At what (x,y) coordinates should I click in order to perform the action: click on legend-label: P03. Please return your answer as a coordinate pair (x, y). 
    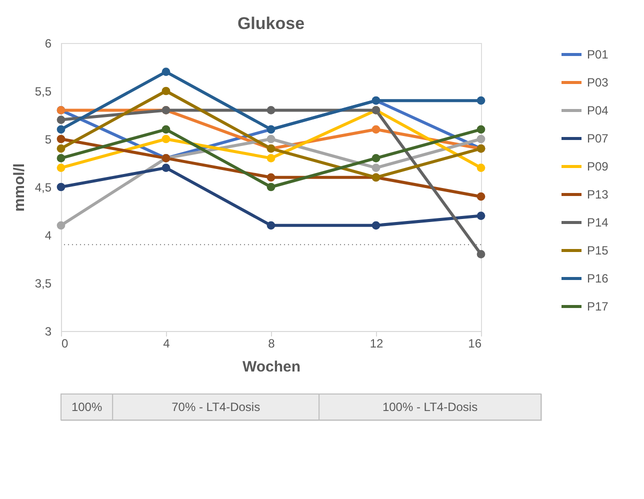
    Looking at the image, I should click on (598, 83).